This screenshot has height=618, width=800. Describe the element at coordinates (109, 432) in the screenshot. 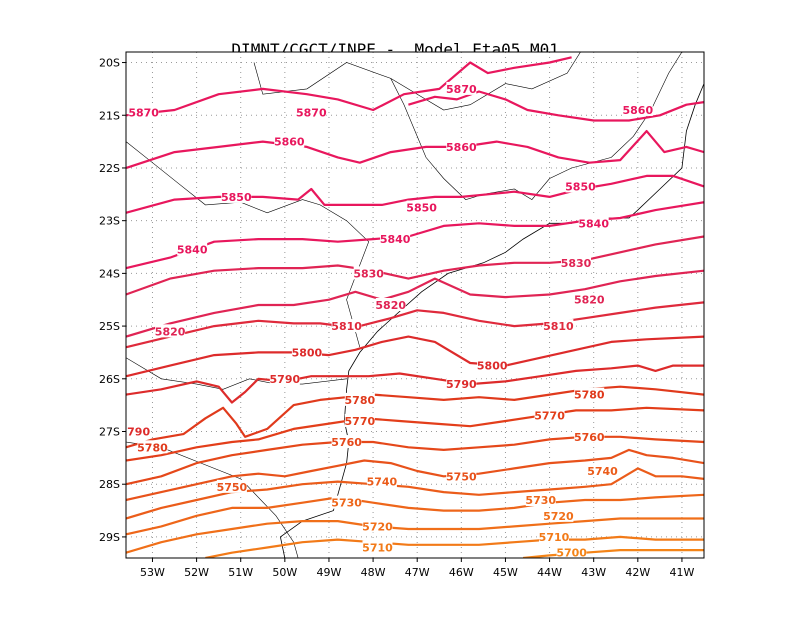

I see `lat-tick-label: 27S` at that location.